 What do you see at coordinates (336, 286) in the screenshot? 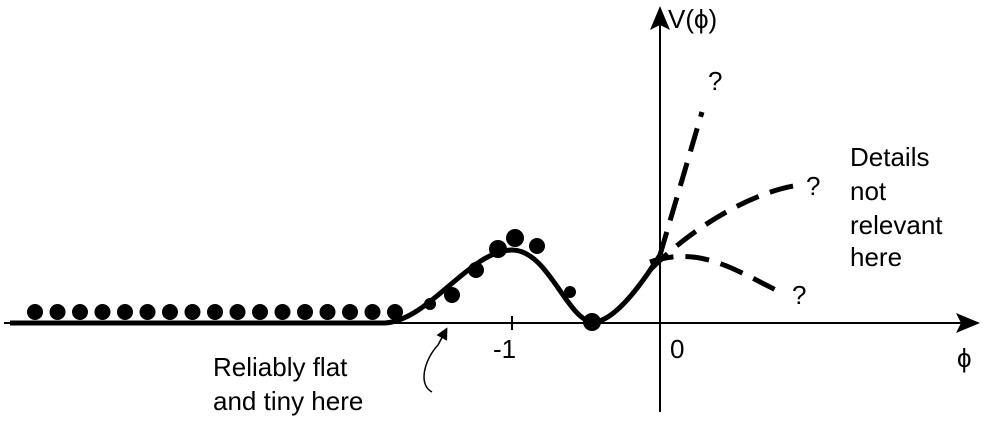
I see `potential-curve` at bounding box center [336, 286].